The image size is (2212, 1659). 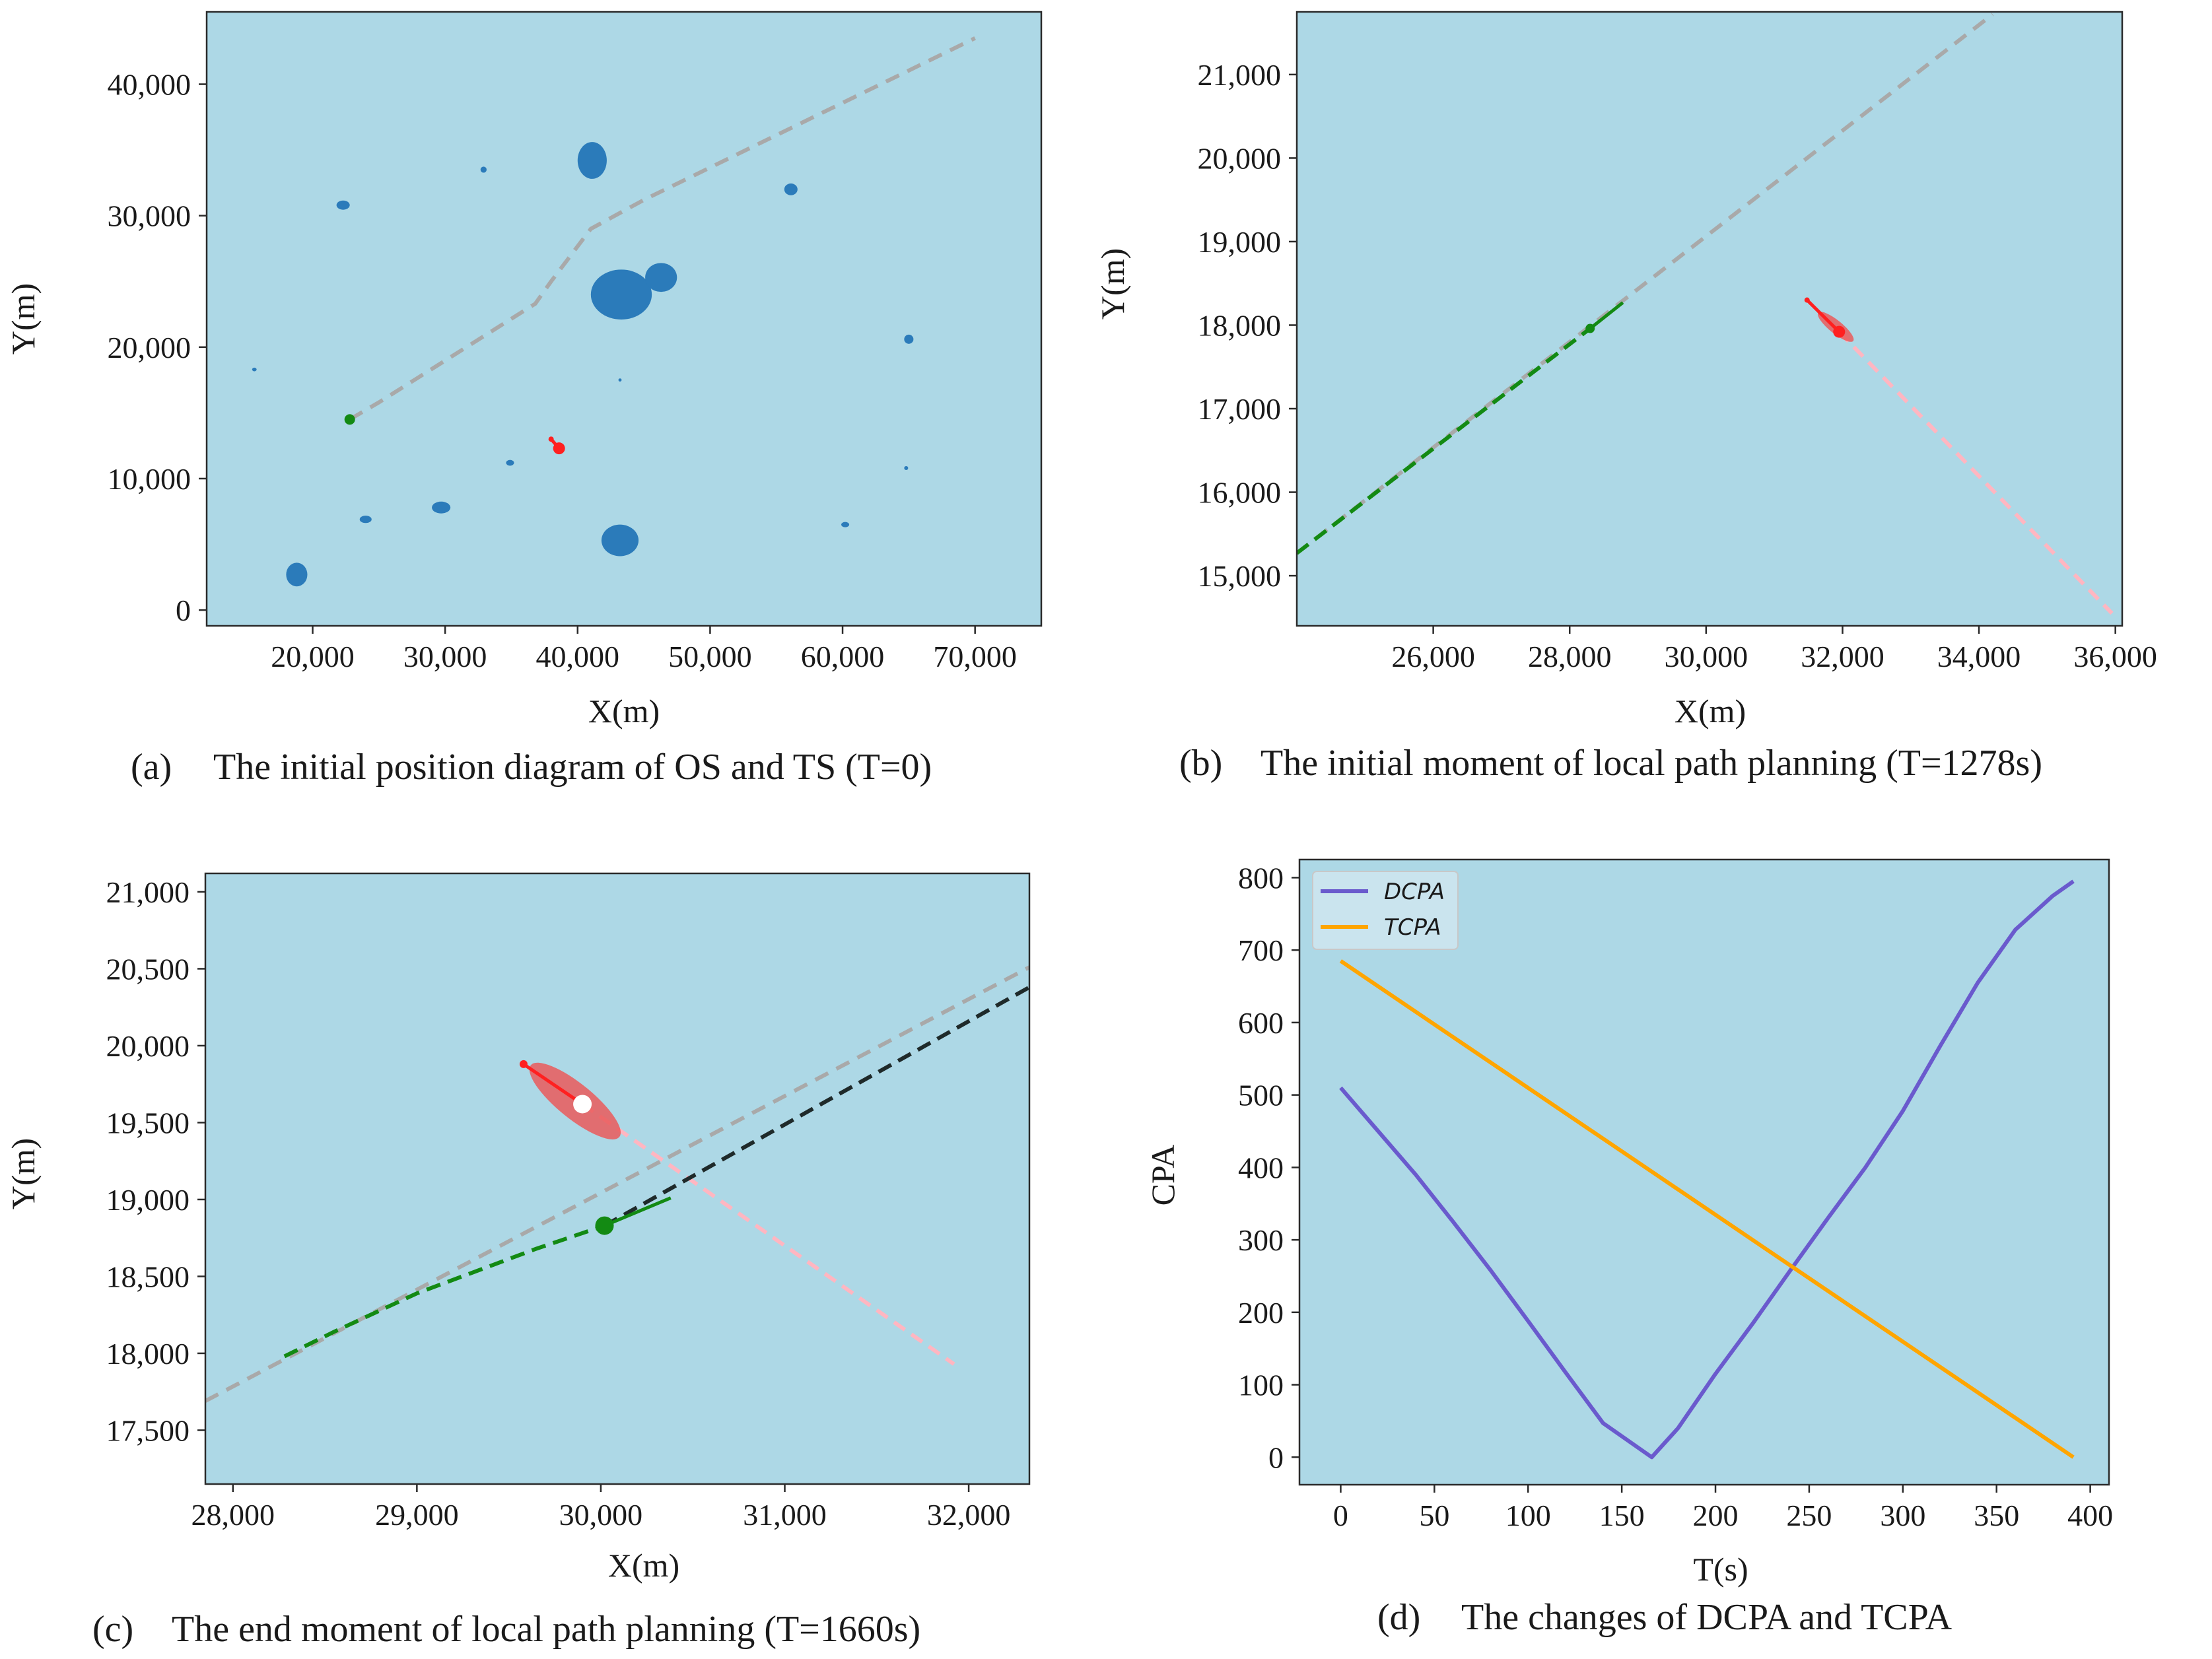 What do you see at coordinates (969, 1515) in the screenshot?
I see `panel-c-xtick-label: 32,000` at bounding box center [969, 1515].